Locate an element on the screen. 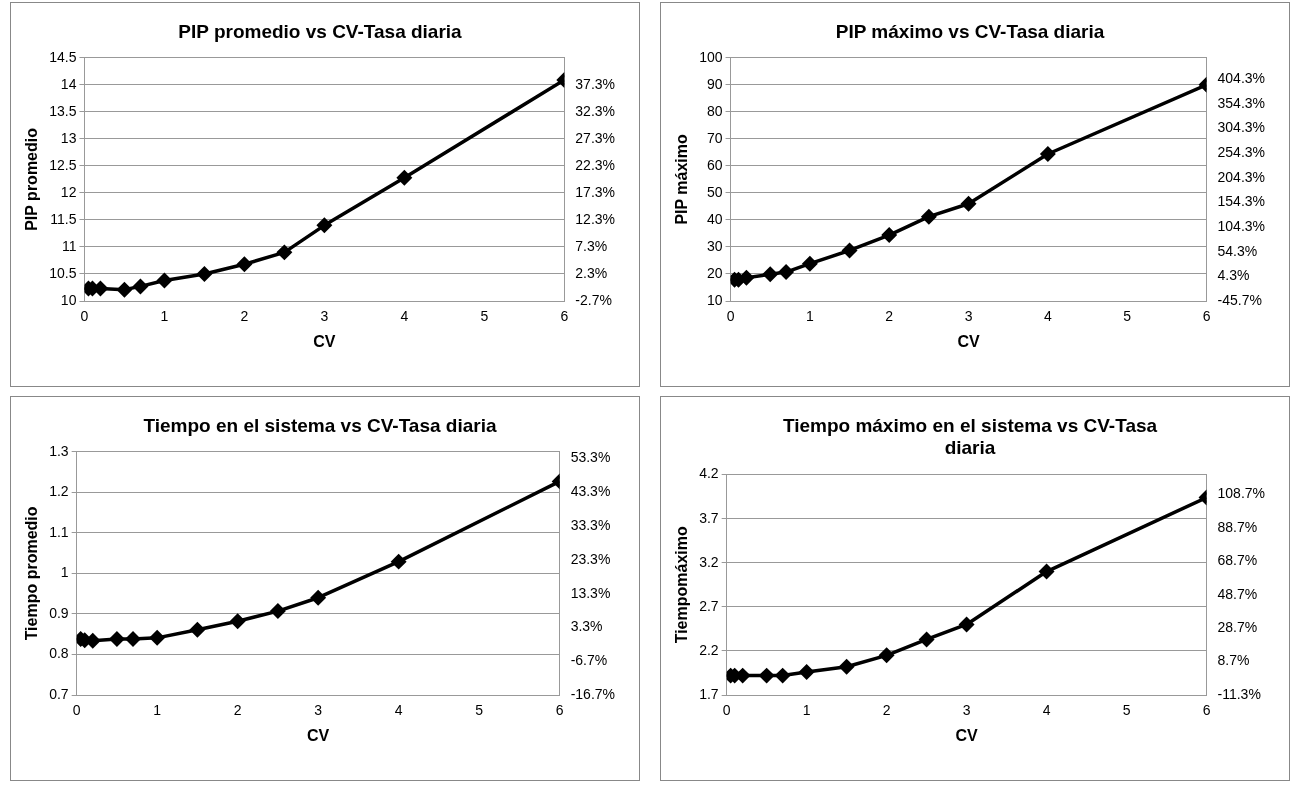  y2-tick-label: 4.3% is located at coordinates (1233, 275).